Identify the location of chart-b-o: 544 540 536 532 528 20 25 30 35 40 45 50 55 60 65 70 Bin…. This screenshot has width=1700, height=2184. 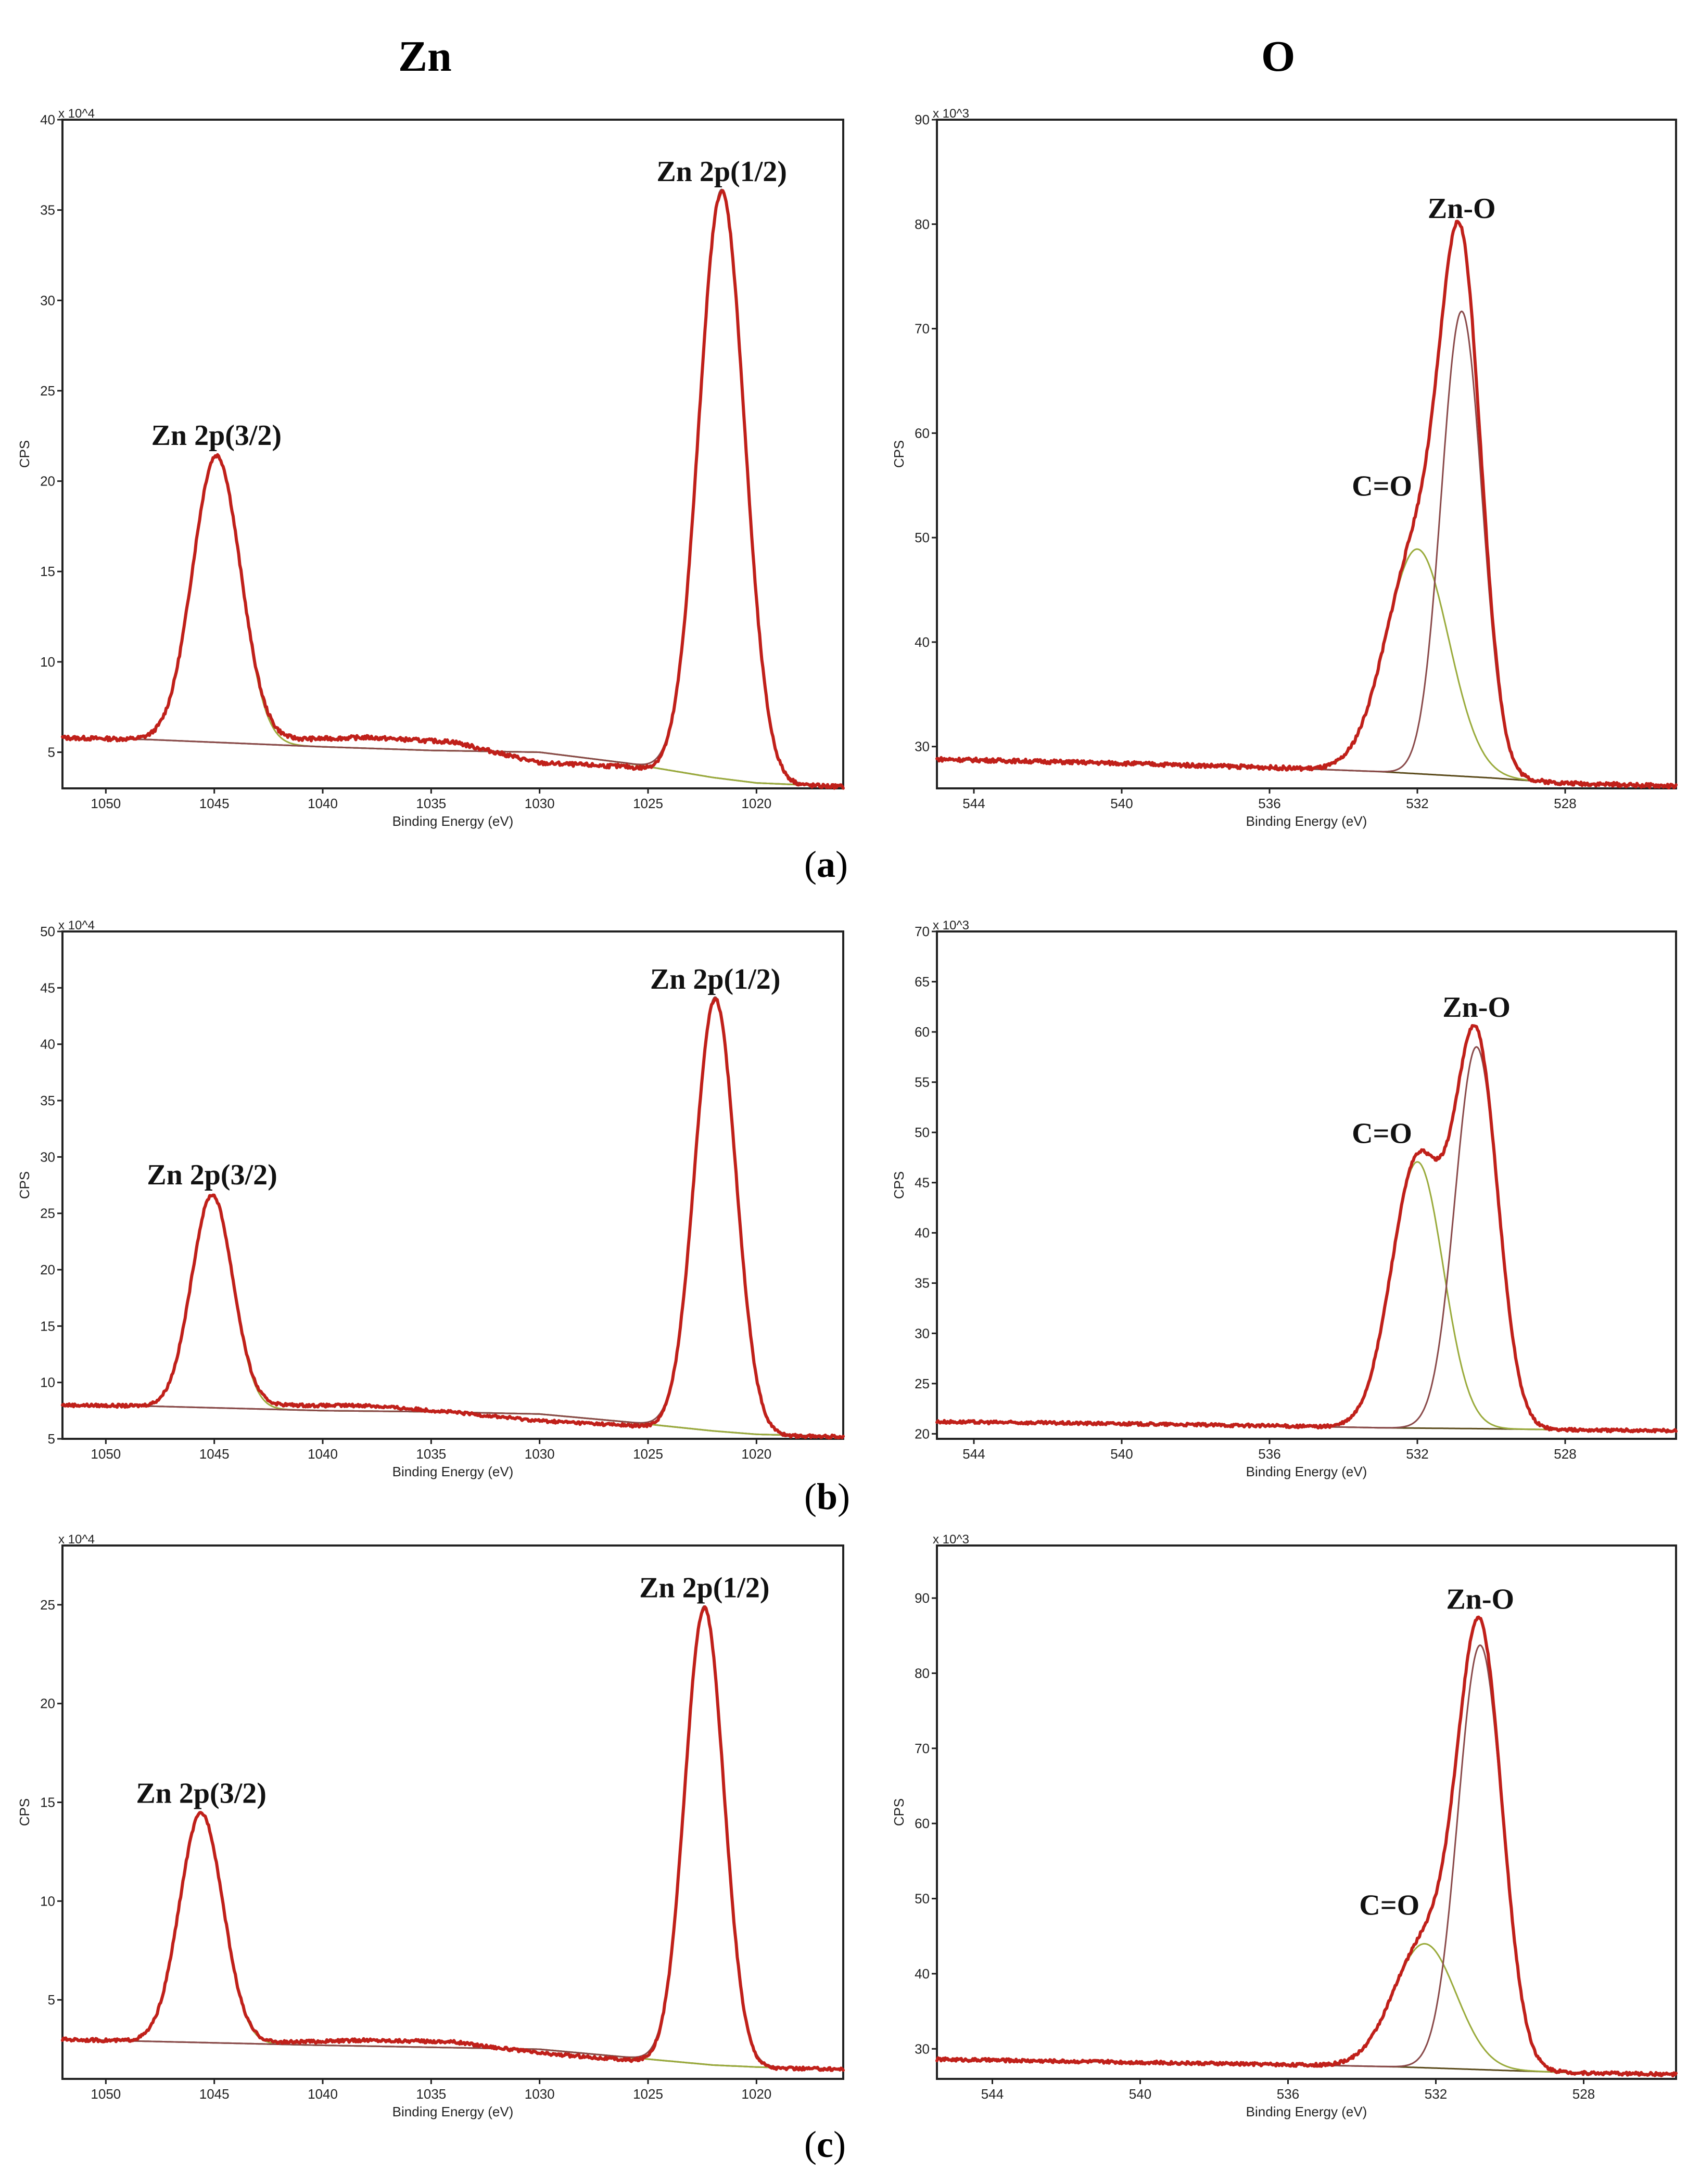
(1284, 1198).